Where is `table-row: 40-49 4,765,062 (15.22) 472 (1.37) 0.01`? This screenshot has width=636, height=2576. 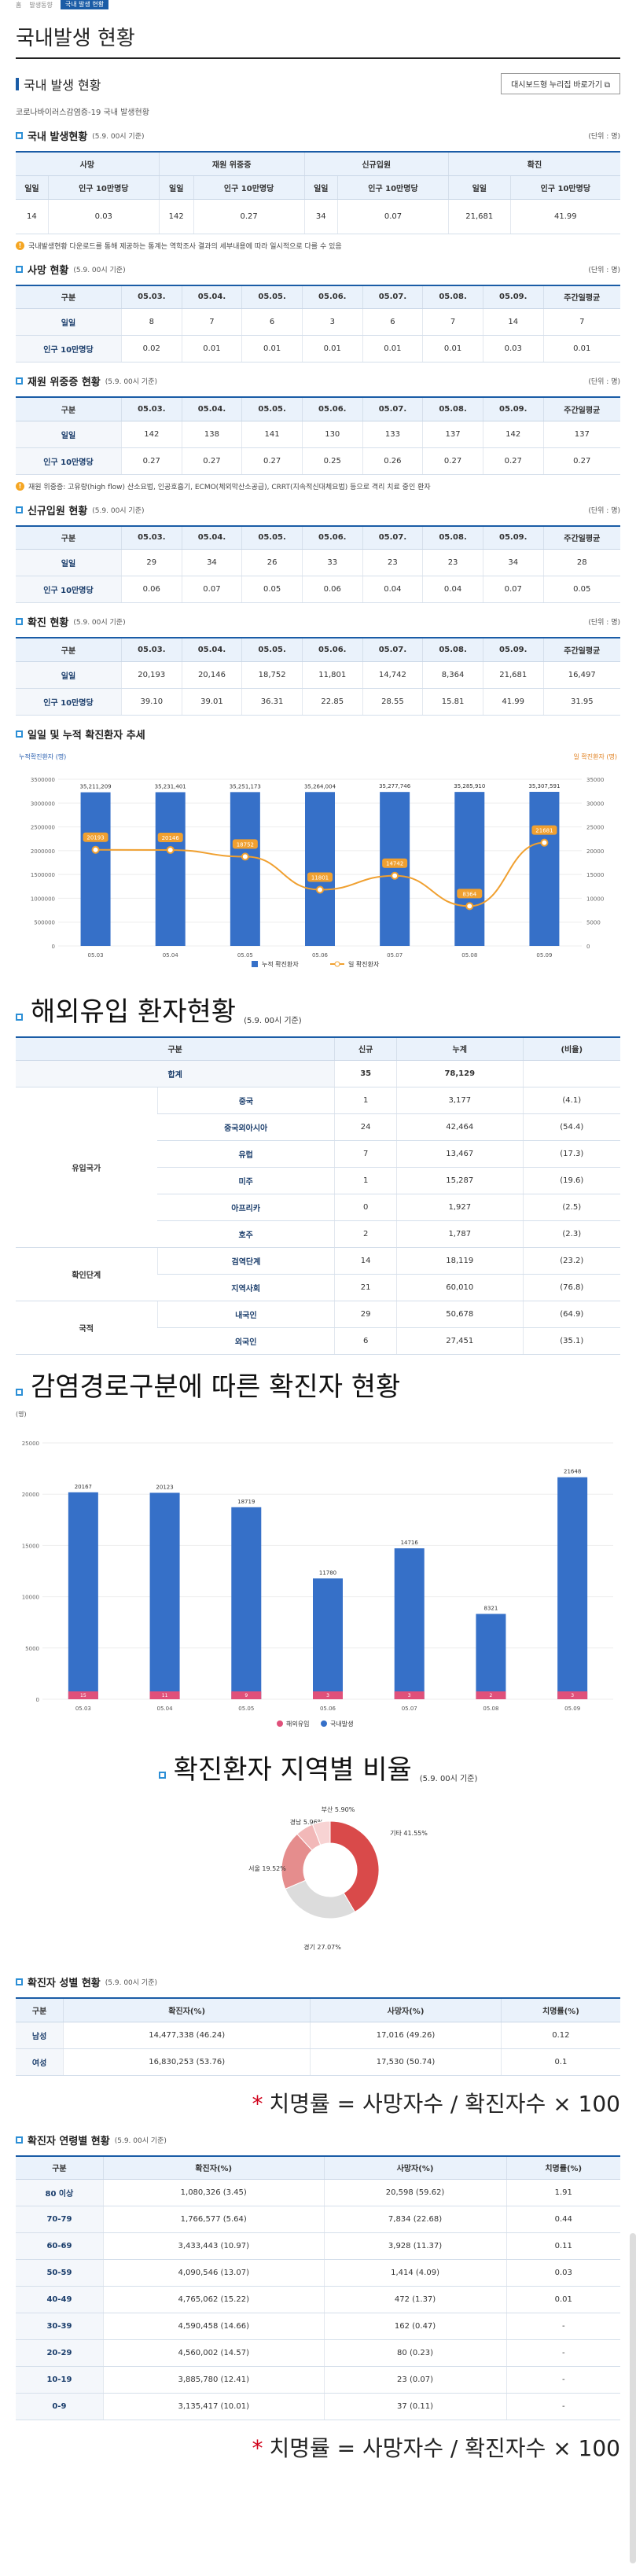 table-row: 40-49 4,765,062 (15.22) 472 (1.37) 0.01 is located at coordinates (318, 2299).